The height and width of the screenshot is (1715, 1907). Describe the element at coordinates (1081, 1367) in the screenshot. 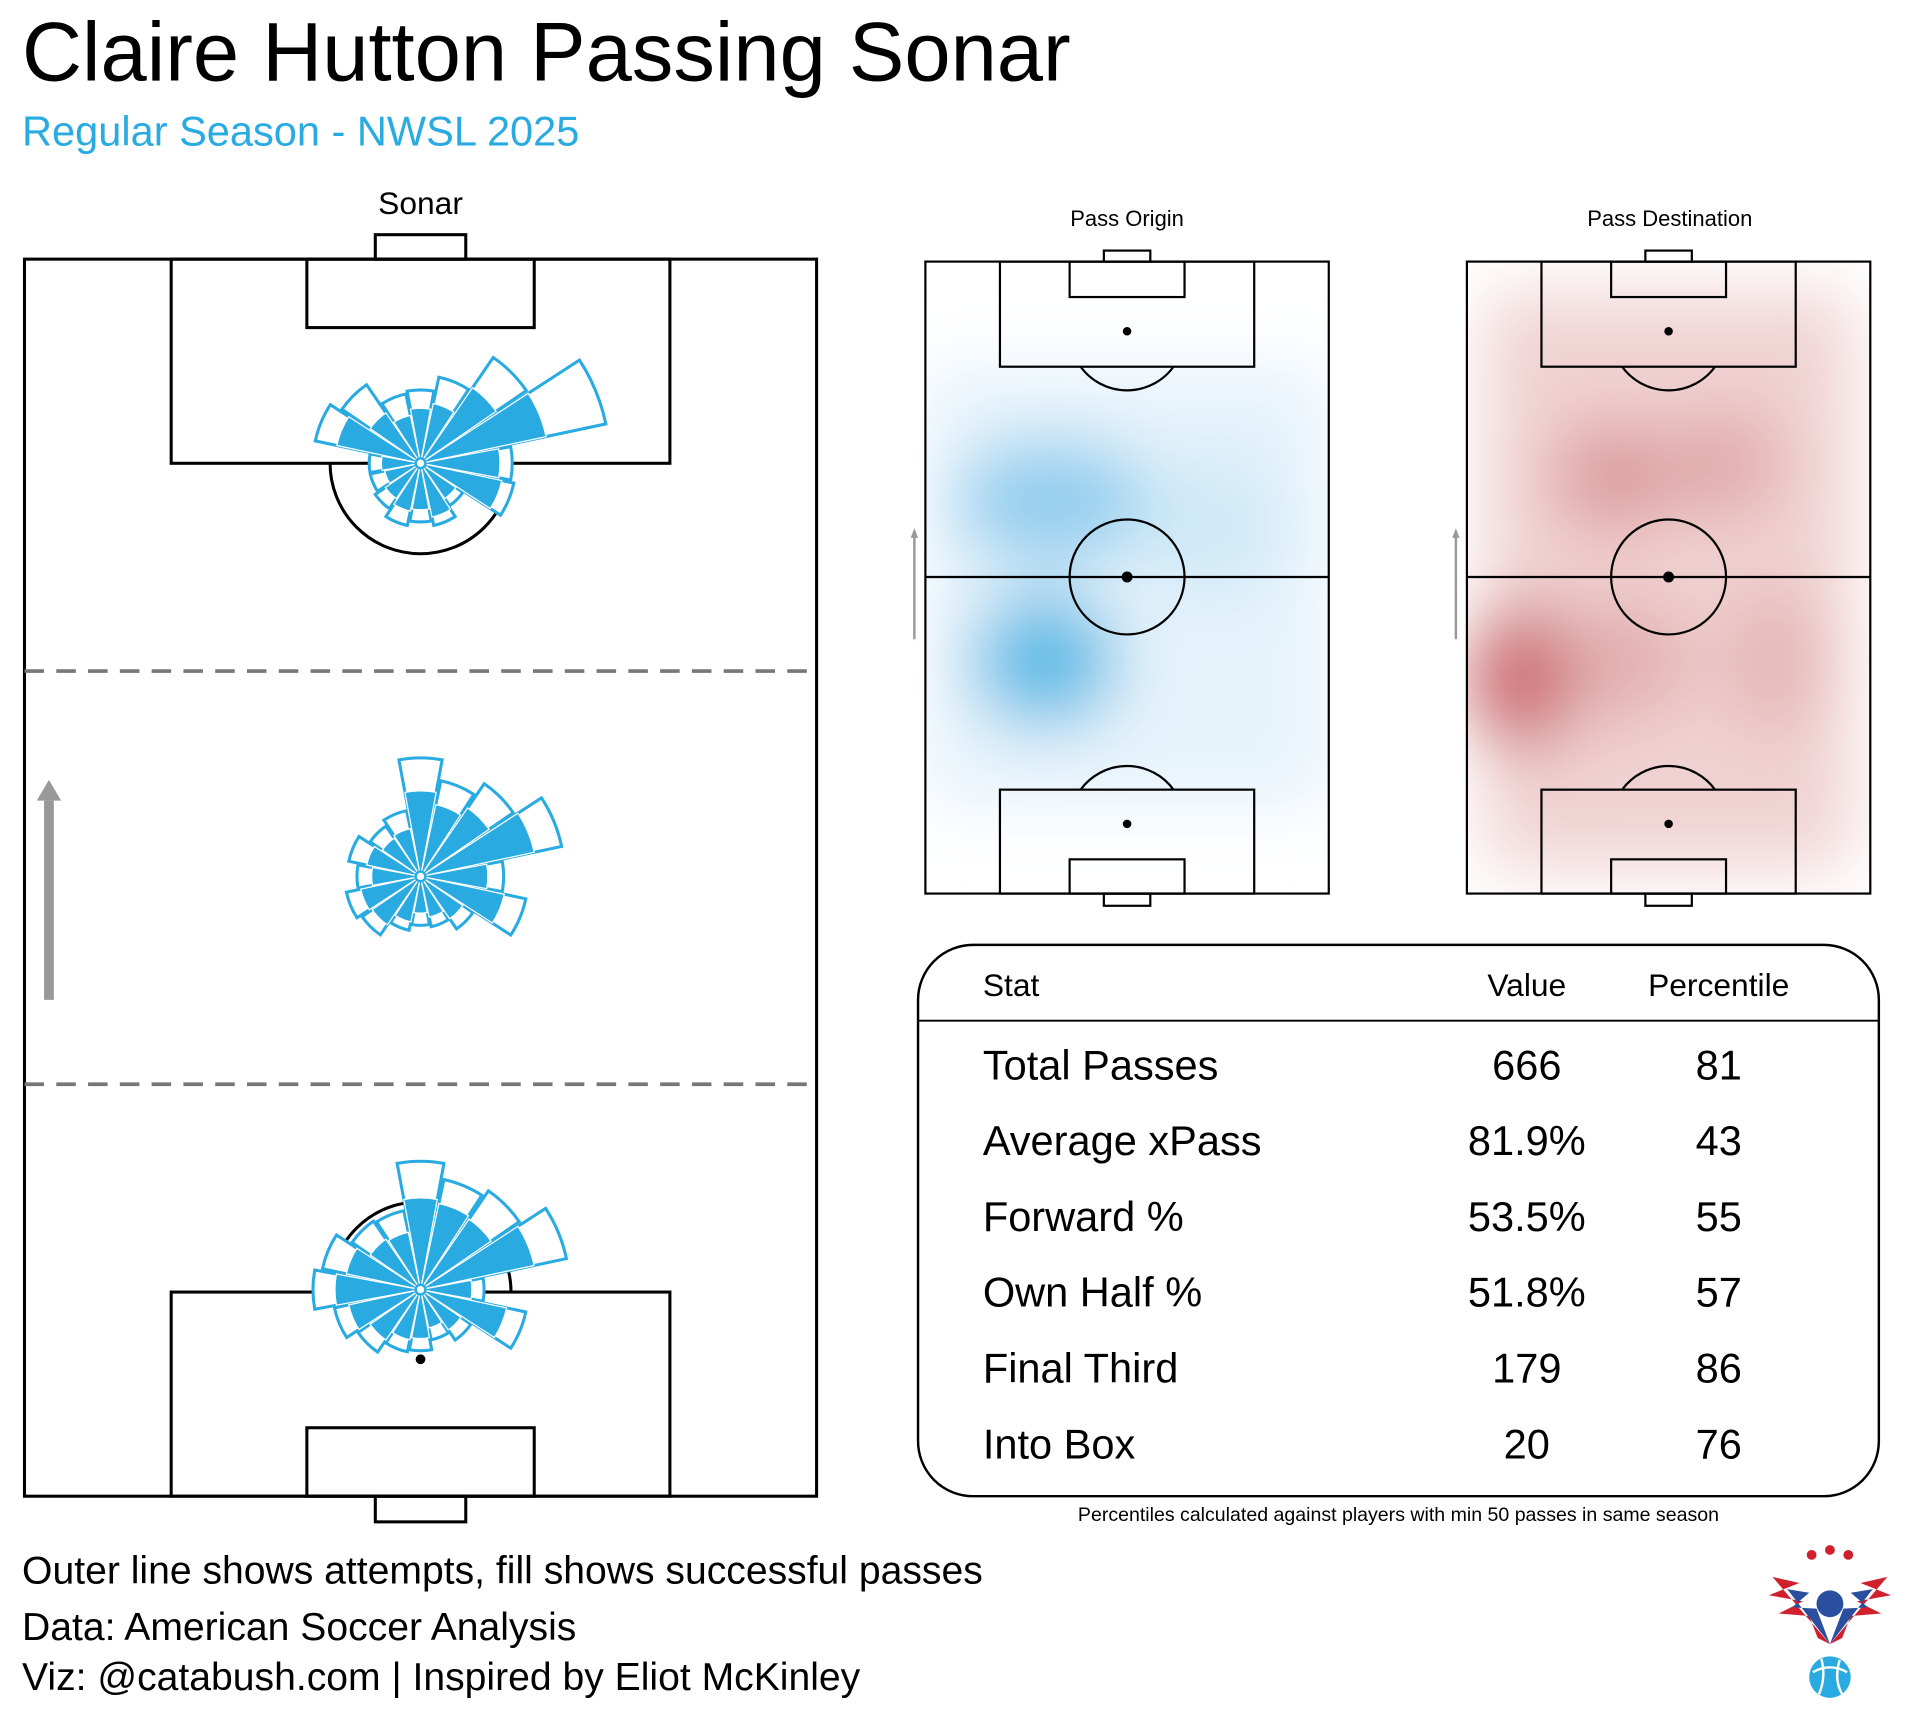

I see `table-cell: Final Third` at that location.